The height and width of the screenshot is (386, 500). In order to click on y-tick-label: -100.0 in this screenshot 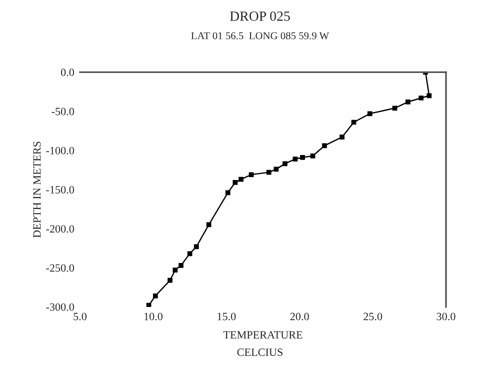, I will do `click(60, 150)`.